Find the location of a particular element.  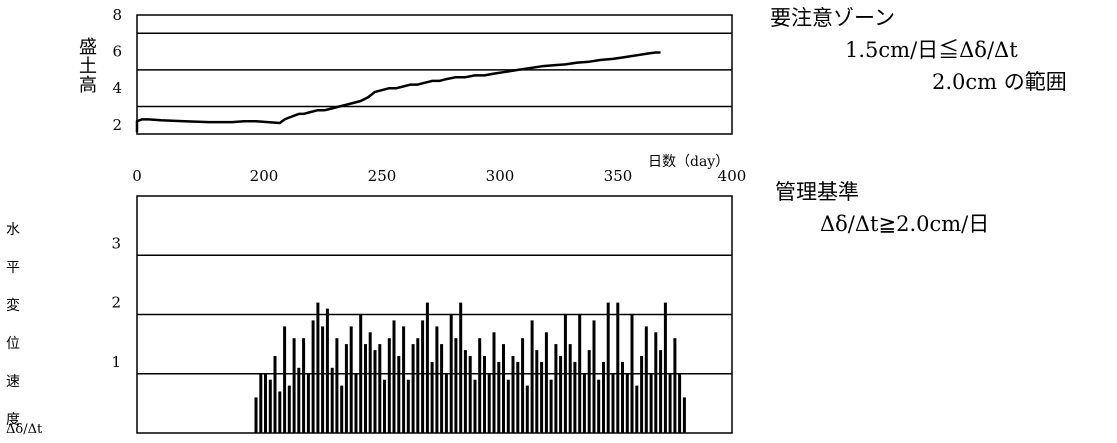

top-y-tick-label: 8 is located at coordinates (117, 15).